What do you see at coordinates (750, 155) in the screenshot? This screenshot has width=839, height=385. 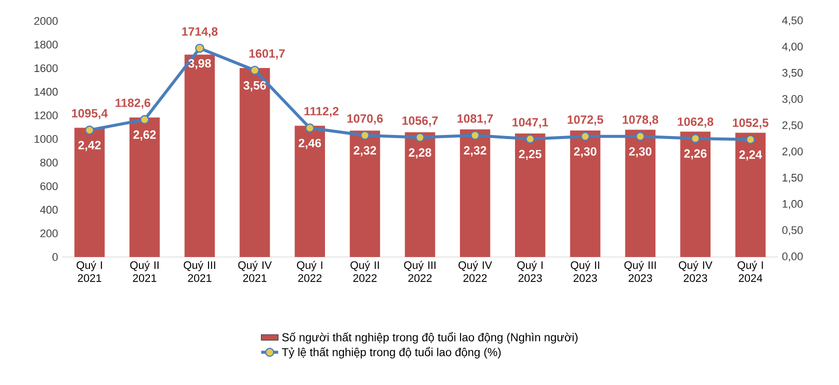 I see `data-label: 2,24` at bounding box center [750, 155].